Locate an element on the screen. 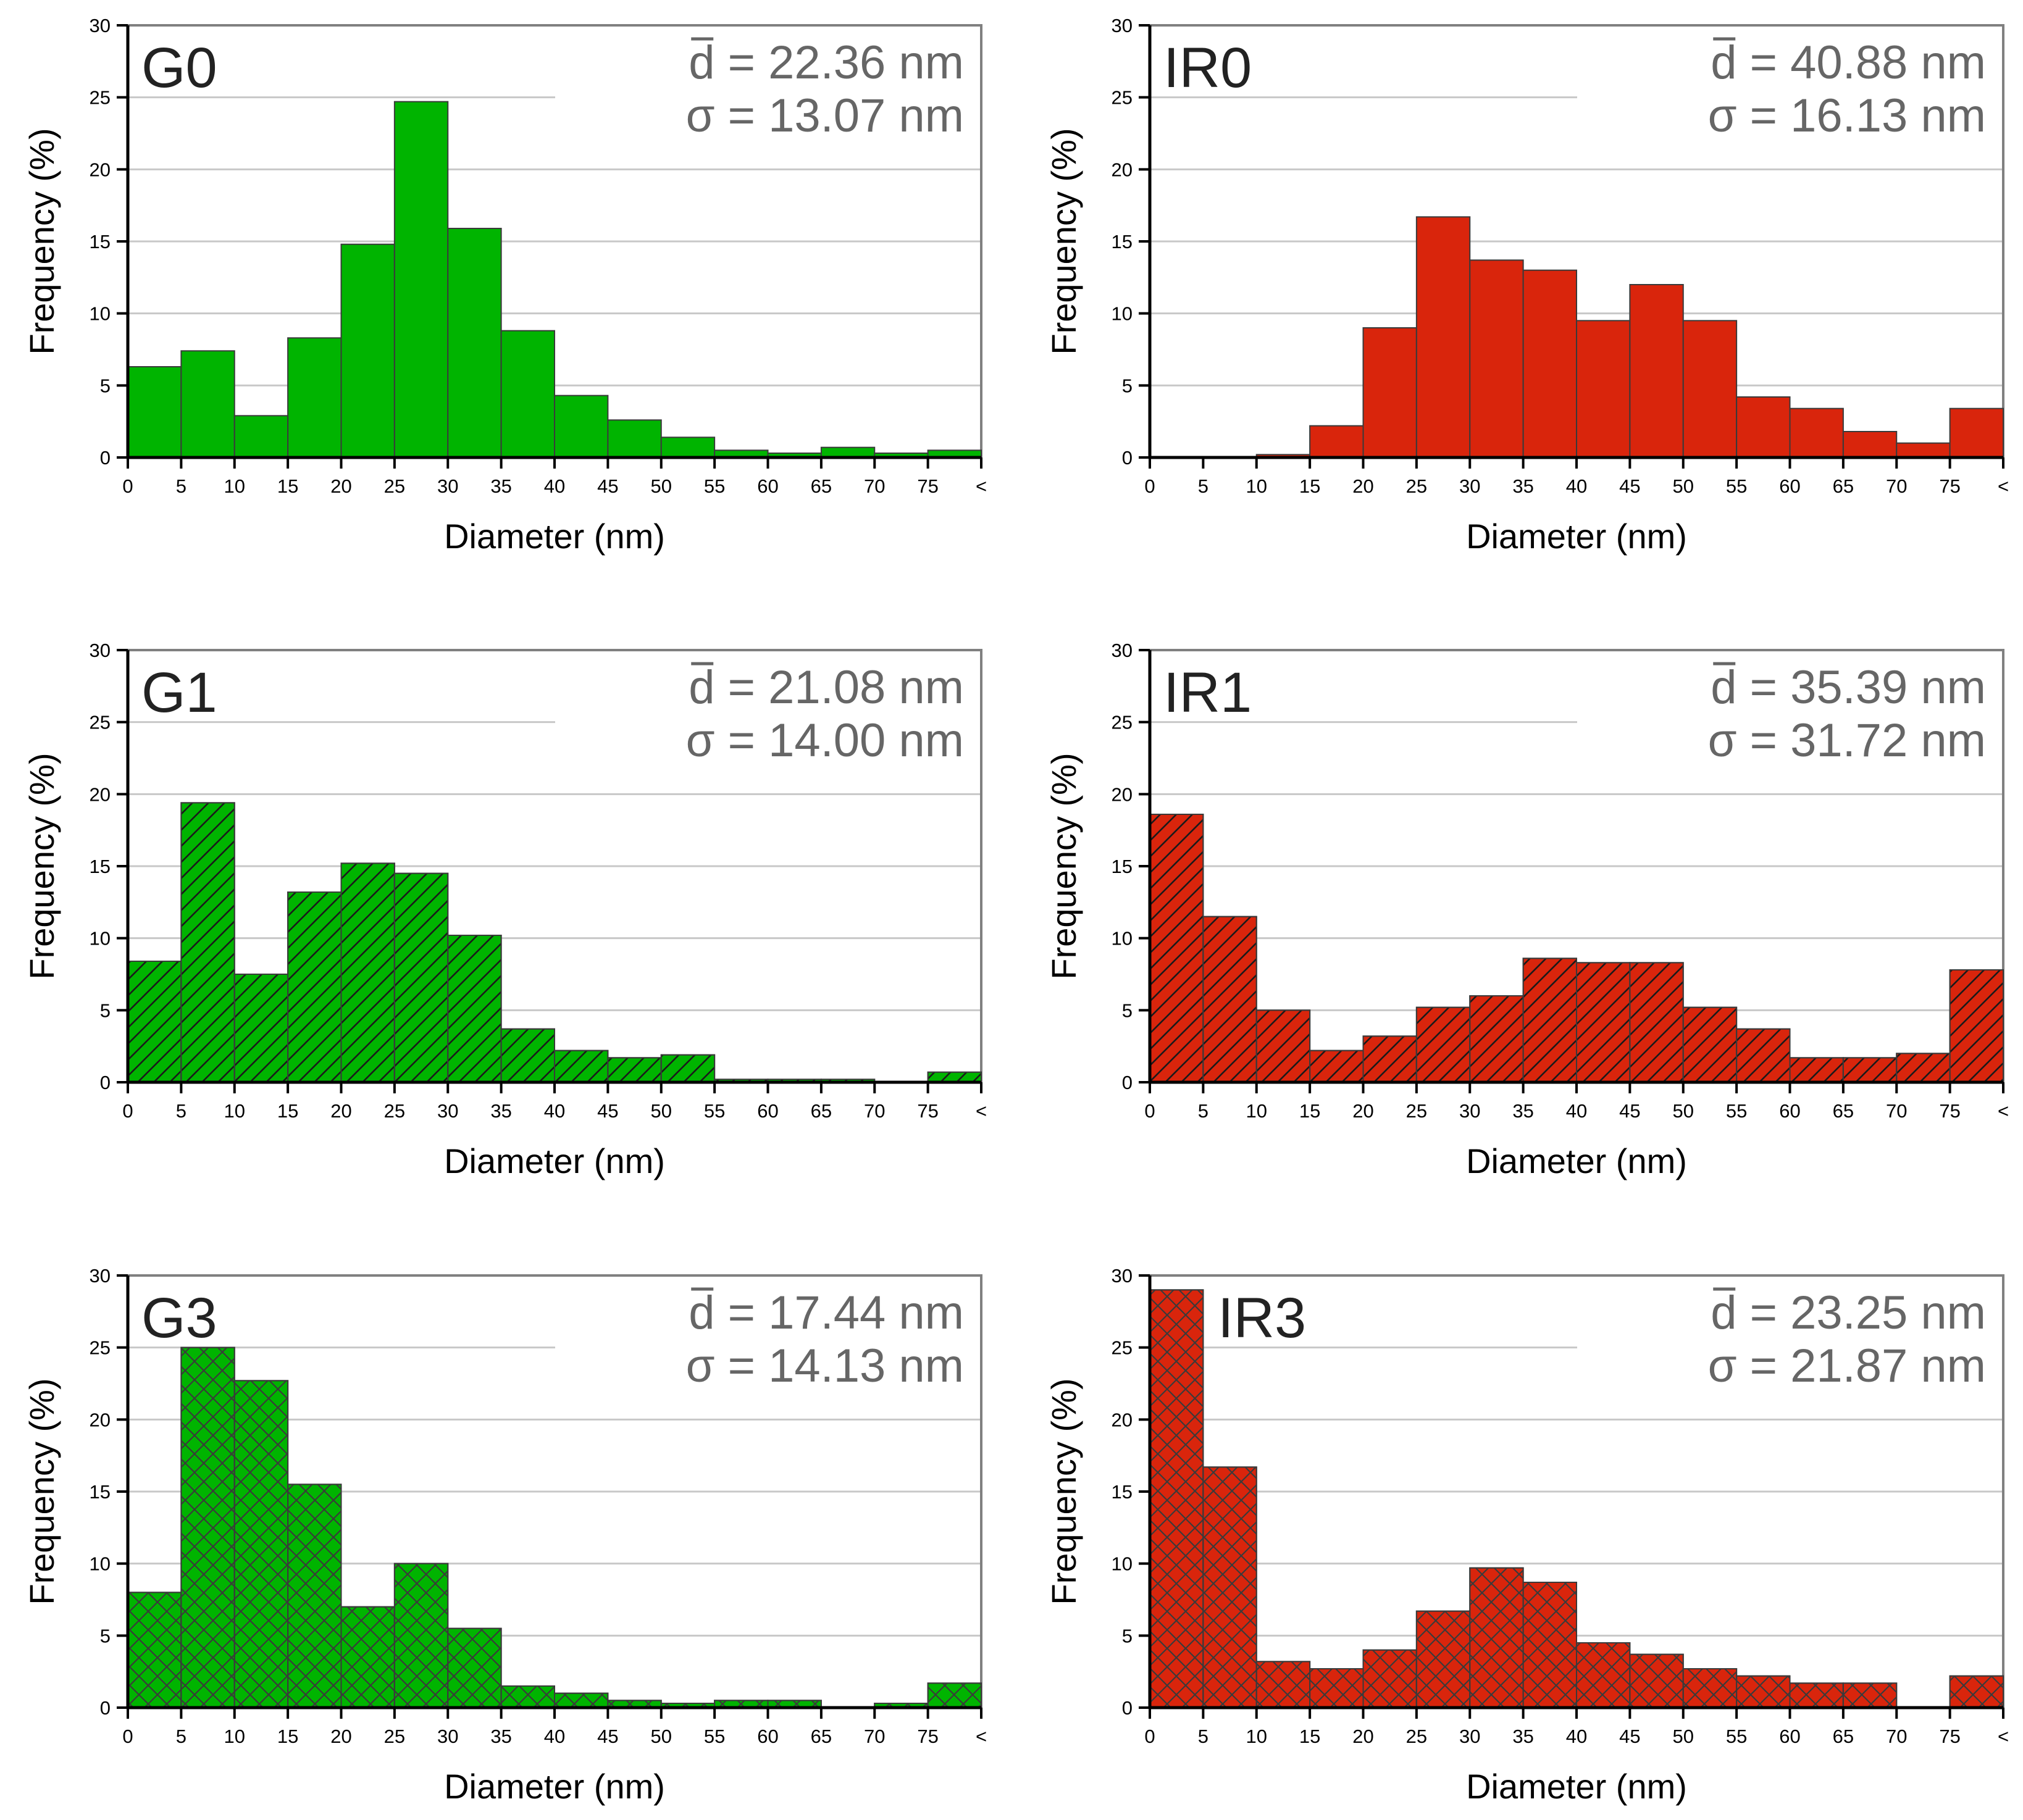  x-tick-label: < is located at coordinates (2003, 1111).